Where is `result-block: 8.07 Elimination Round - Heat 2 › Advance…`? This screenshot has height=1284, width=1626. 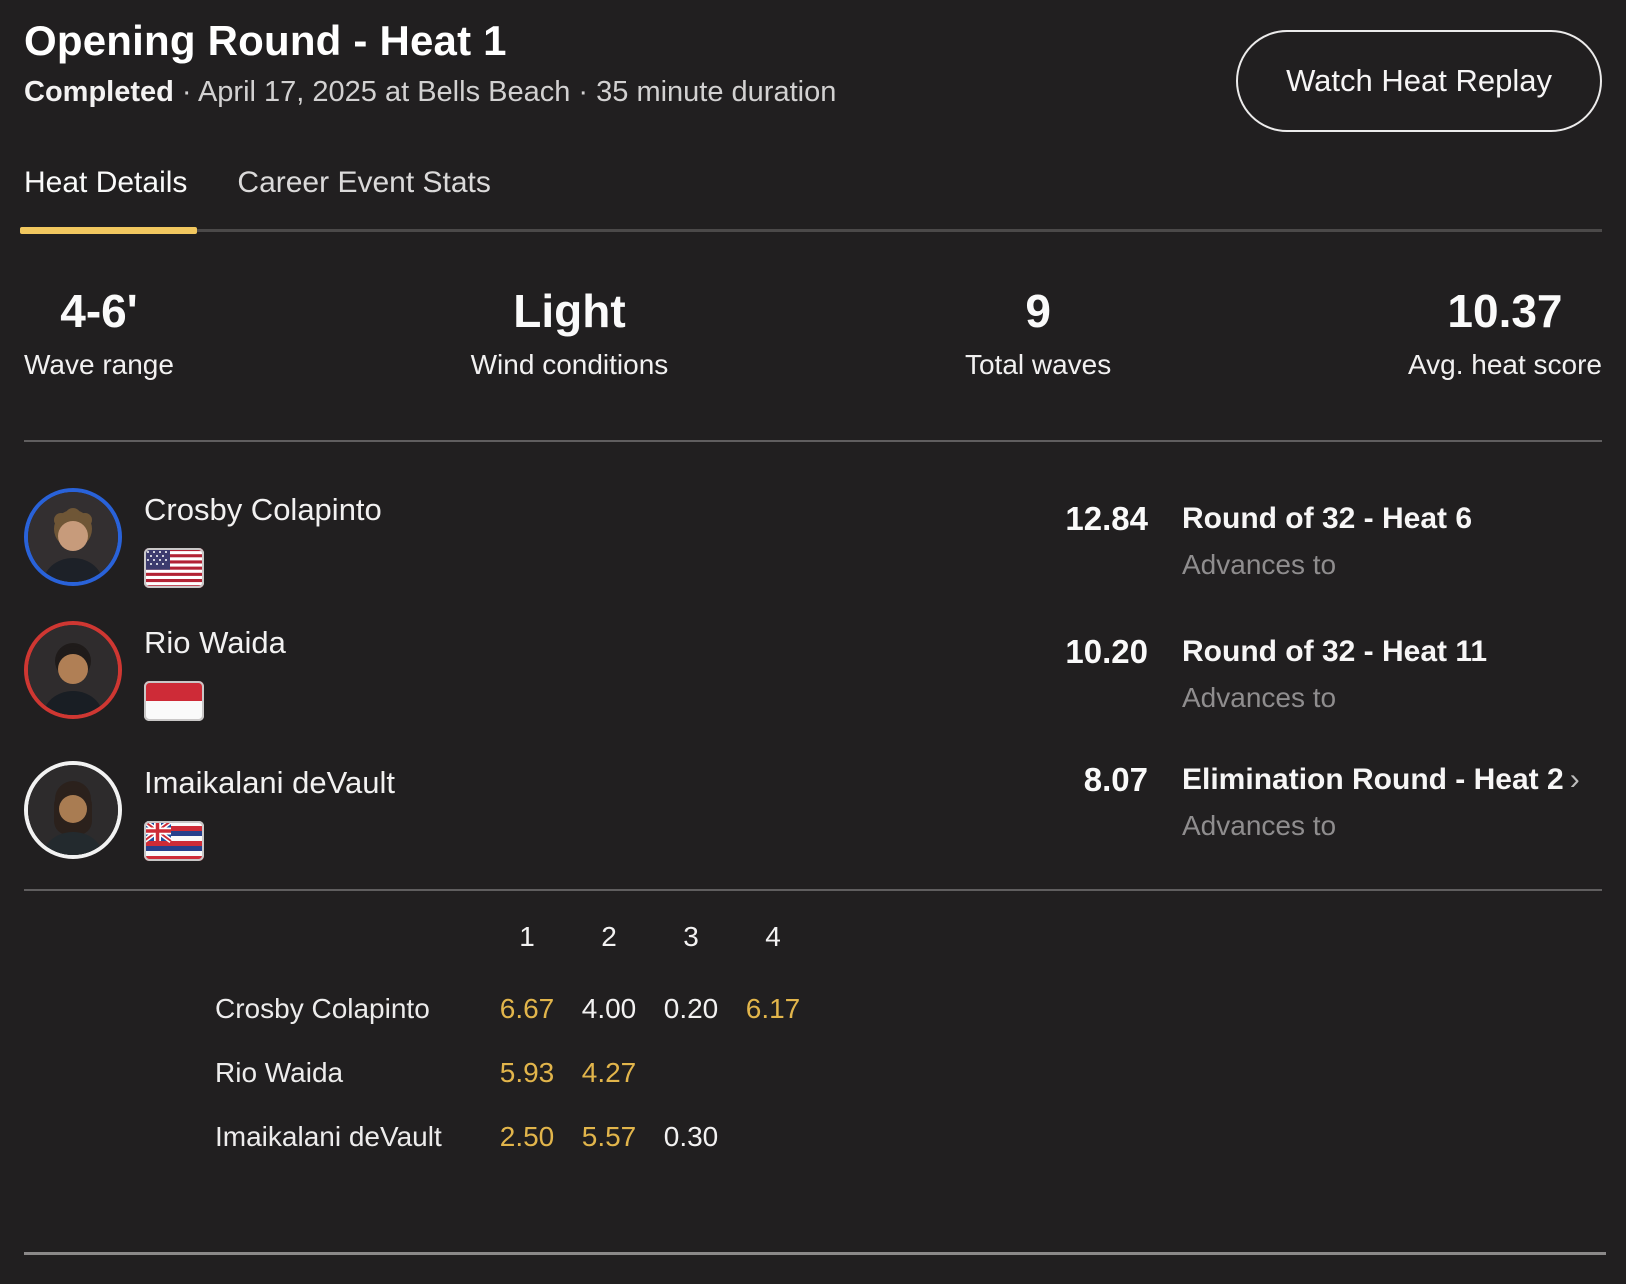 result-block: 8.07 Elimination Round - Heat 2 › Advance… is located at coordinates (1300, 811).